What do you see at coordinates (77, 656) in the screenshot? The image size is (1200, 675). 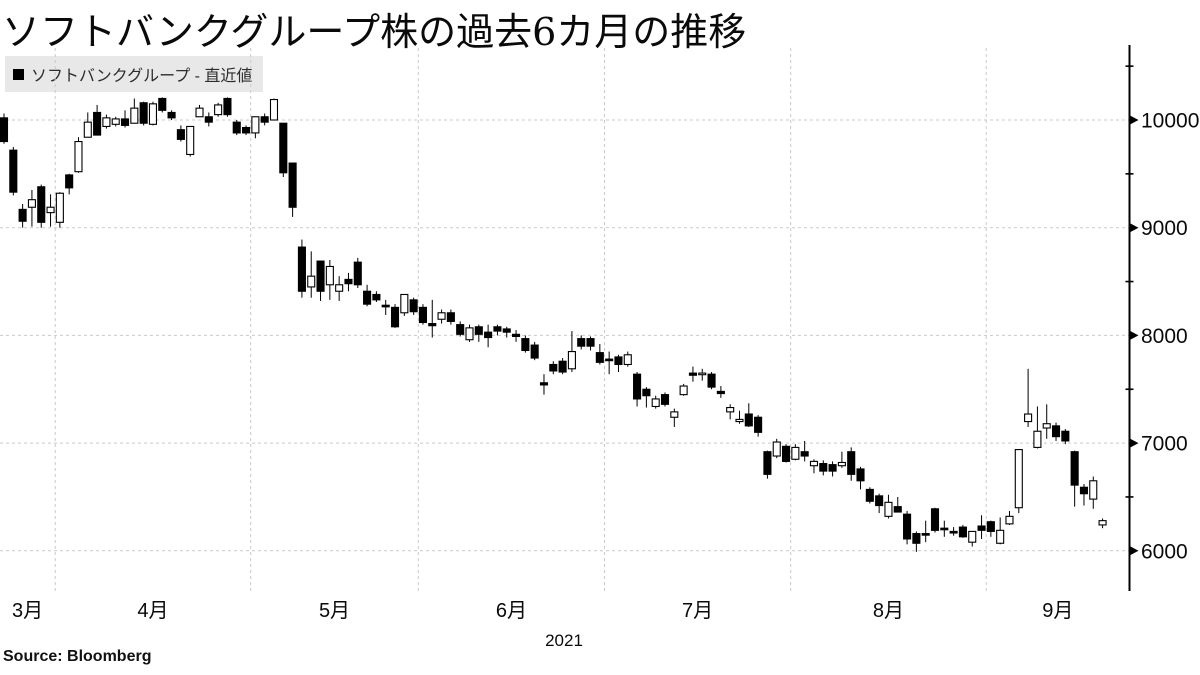 I see `source-credit: Source: Bloomberg` at bounding box center [77, 656].